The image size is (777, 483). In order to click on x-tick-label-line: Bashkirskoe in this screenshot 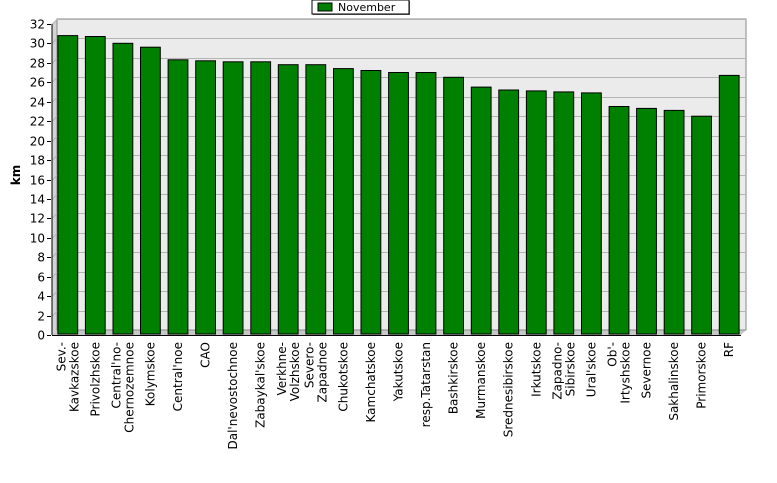, I will do `click(454, 378)`.